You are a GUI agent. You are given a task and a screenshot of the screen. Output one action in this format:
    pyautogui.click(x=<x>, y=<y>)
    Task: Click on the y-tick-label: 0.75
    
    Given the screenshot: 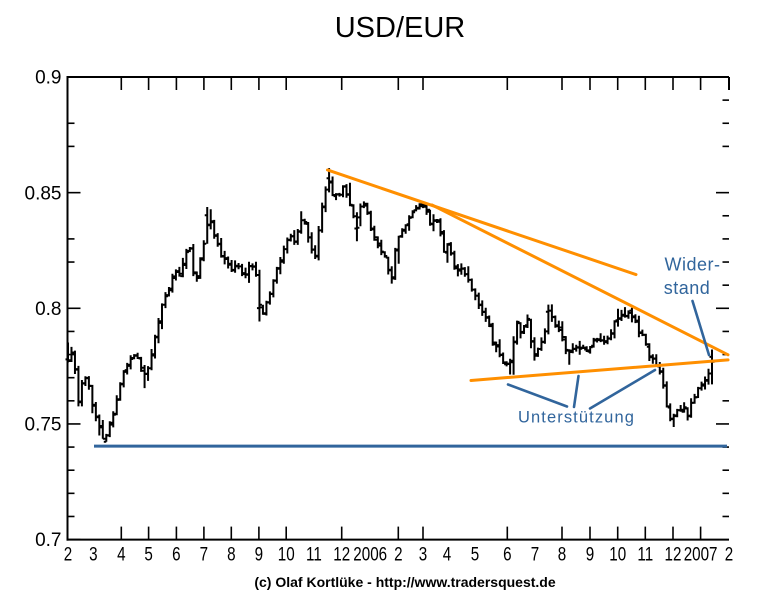 What is the action you would take?
    pyautogui.click(x=43, y=425)
    